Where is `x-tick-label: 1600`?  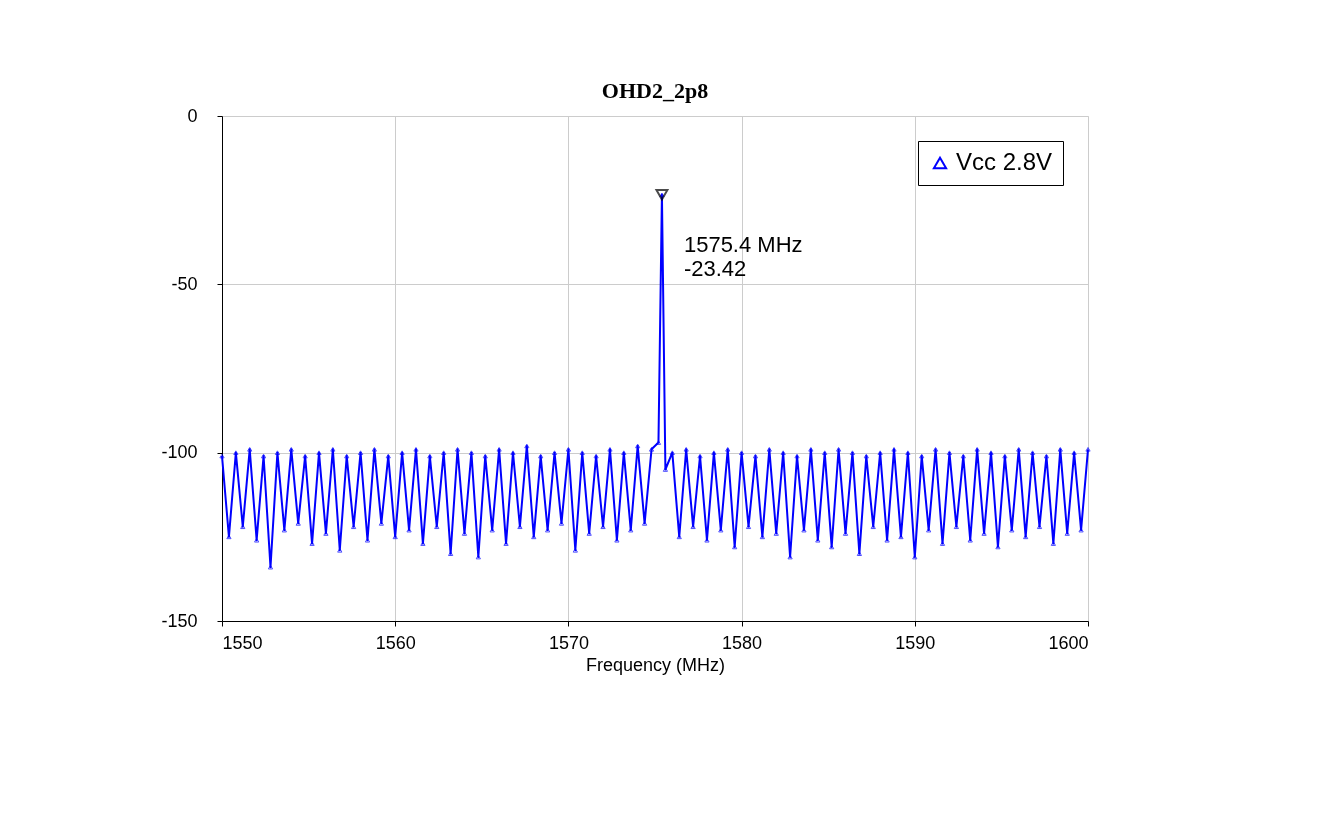 x-tick-label: 1600 is located at coordinates (1068, 642).